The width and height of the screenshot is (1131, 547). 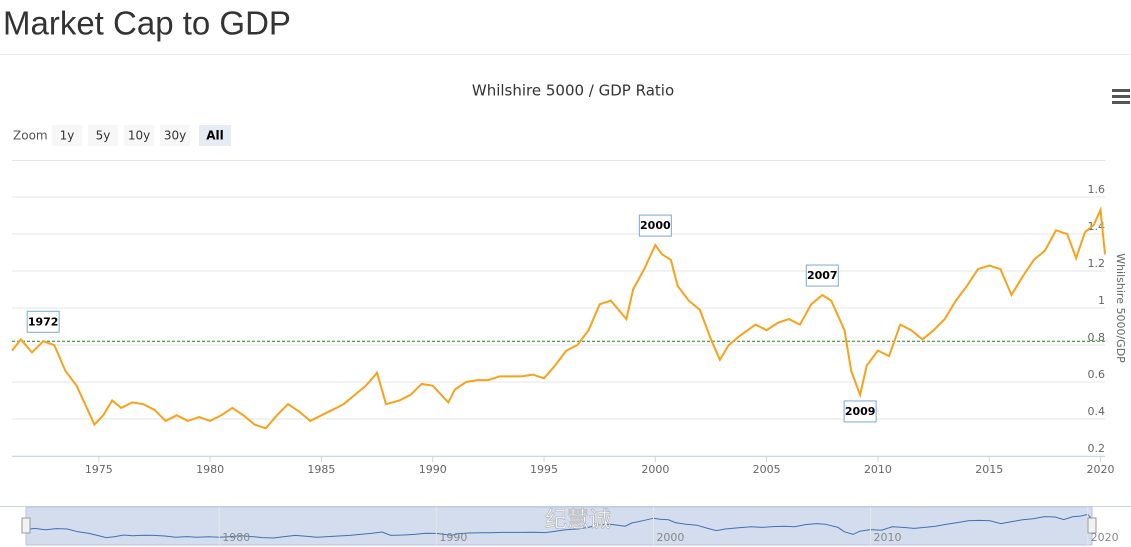 I want to click on menu-button, so click(x=1121, y=96).